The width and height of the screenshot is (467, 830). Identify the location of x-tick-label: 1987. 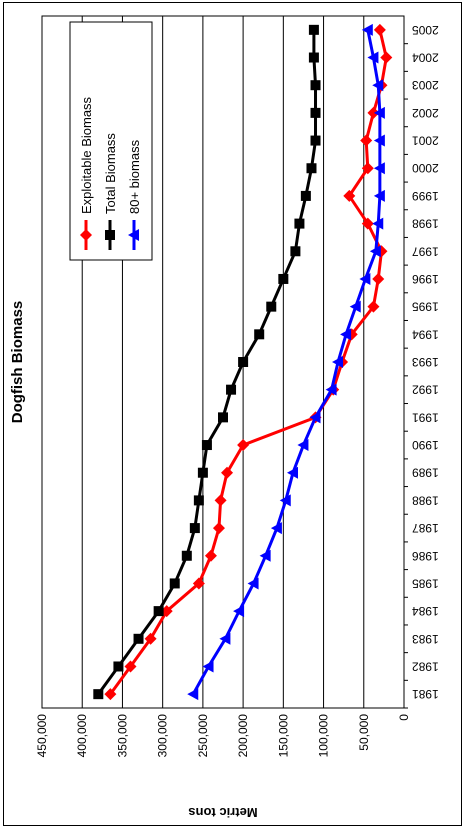
(425, 528).